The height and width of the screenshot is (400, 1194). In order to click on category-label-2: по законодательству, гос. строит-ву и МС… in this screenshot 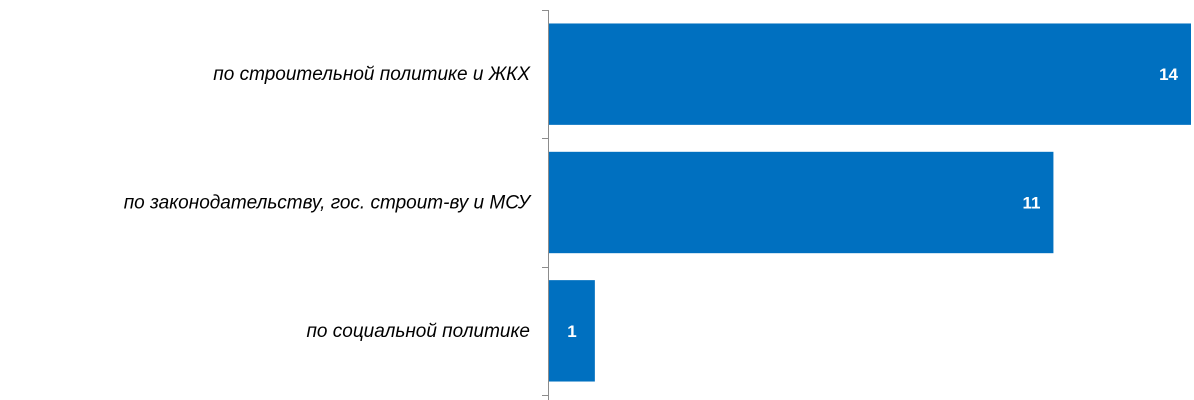, I will do `click(328, 203)`.